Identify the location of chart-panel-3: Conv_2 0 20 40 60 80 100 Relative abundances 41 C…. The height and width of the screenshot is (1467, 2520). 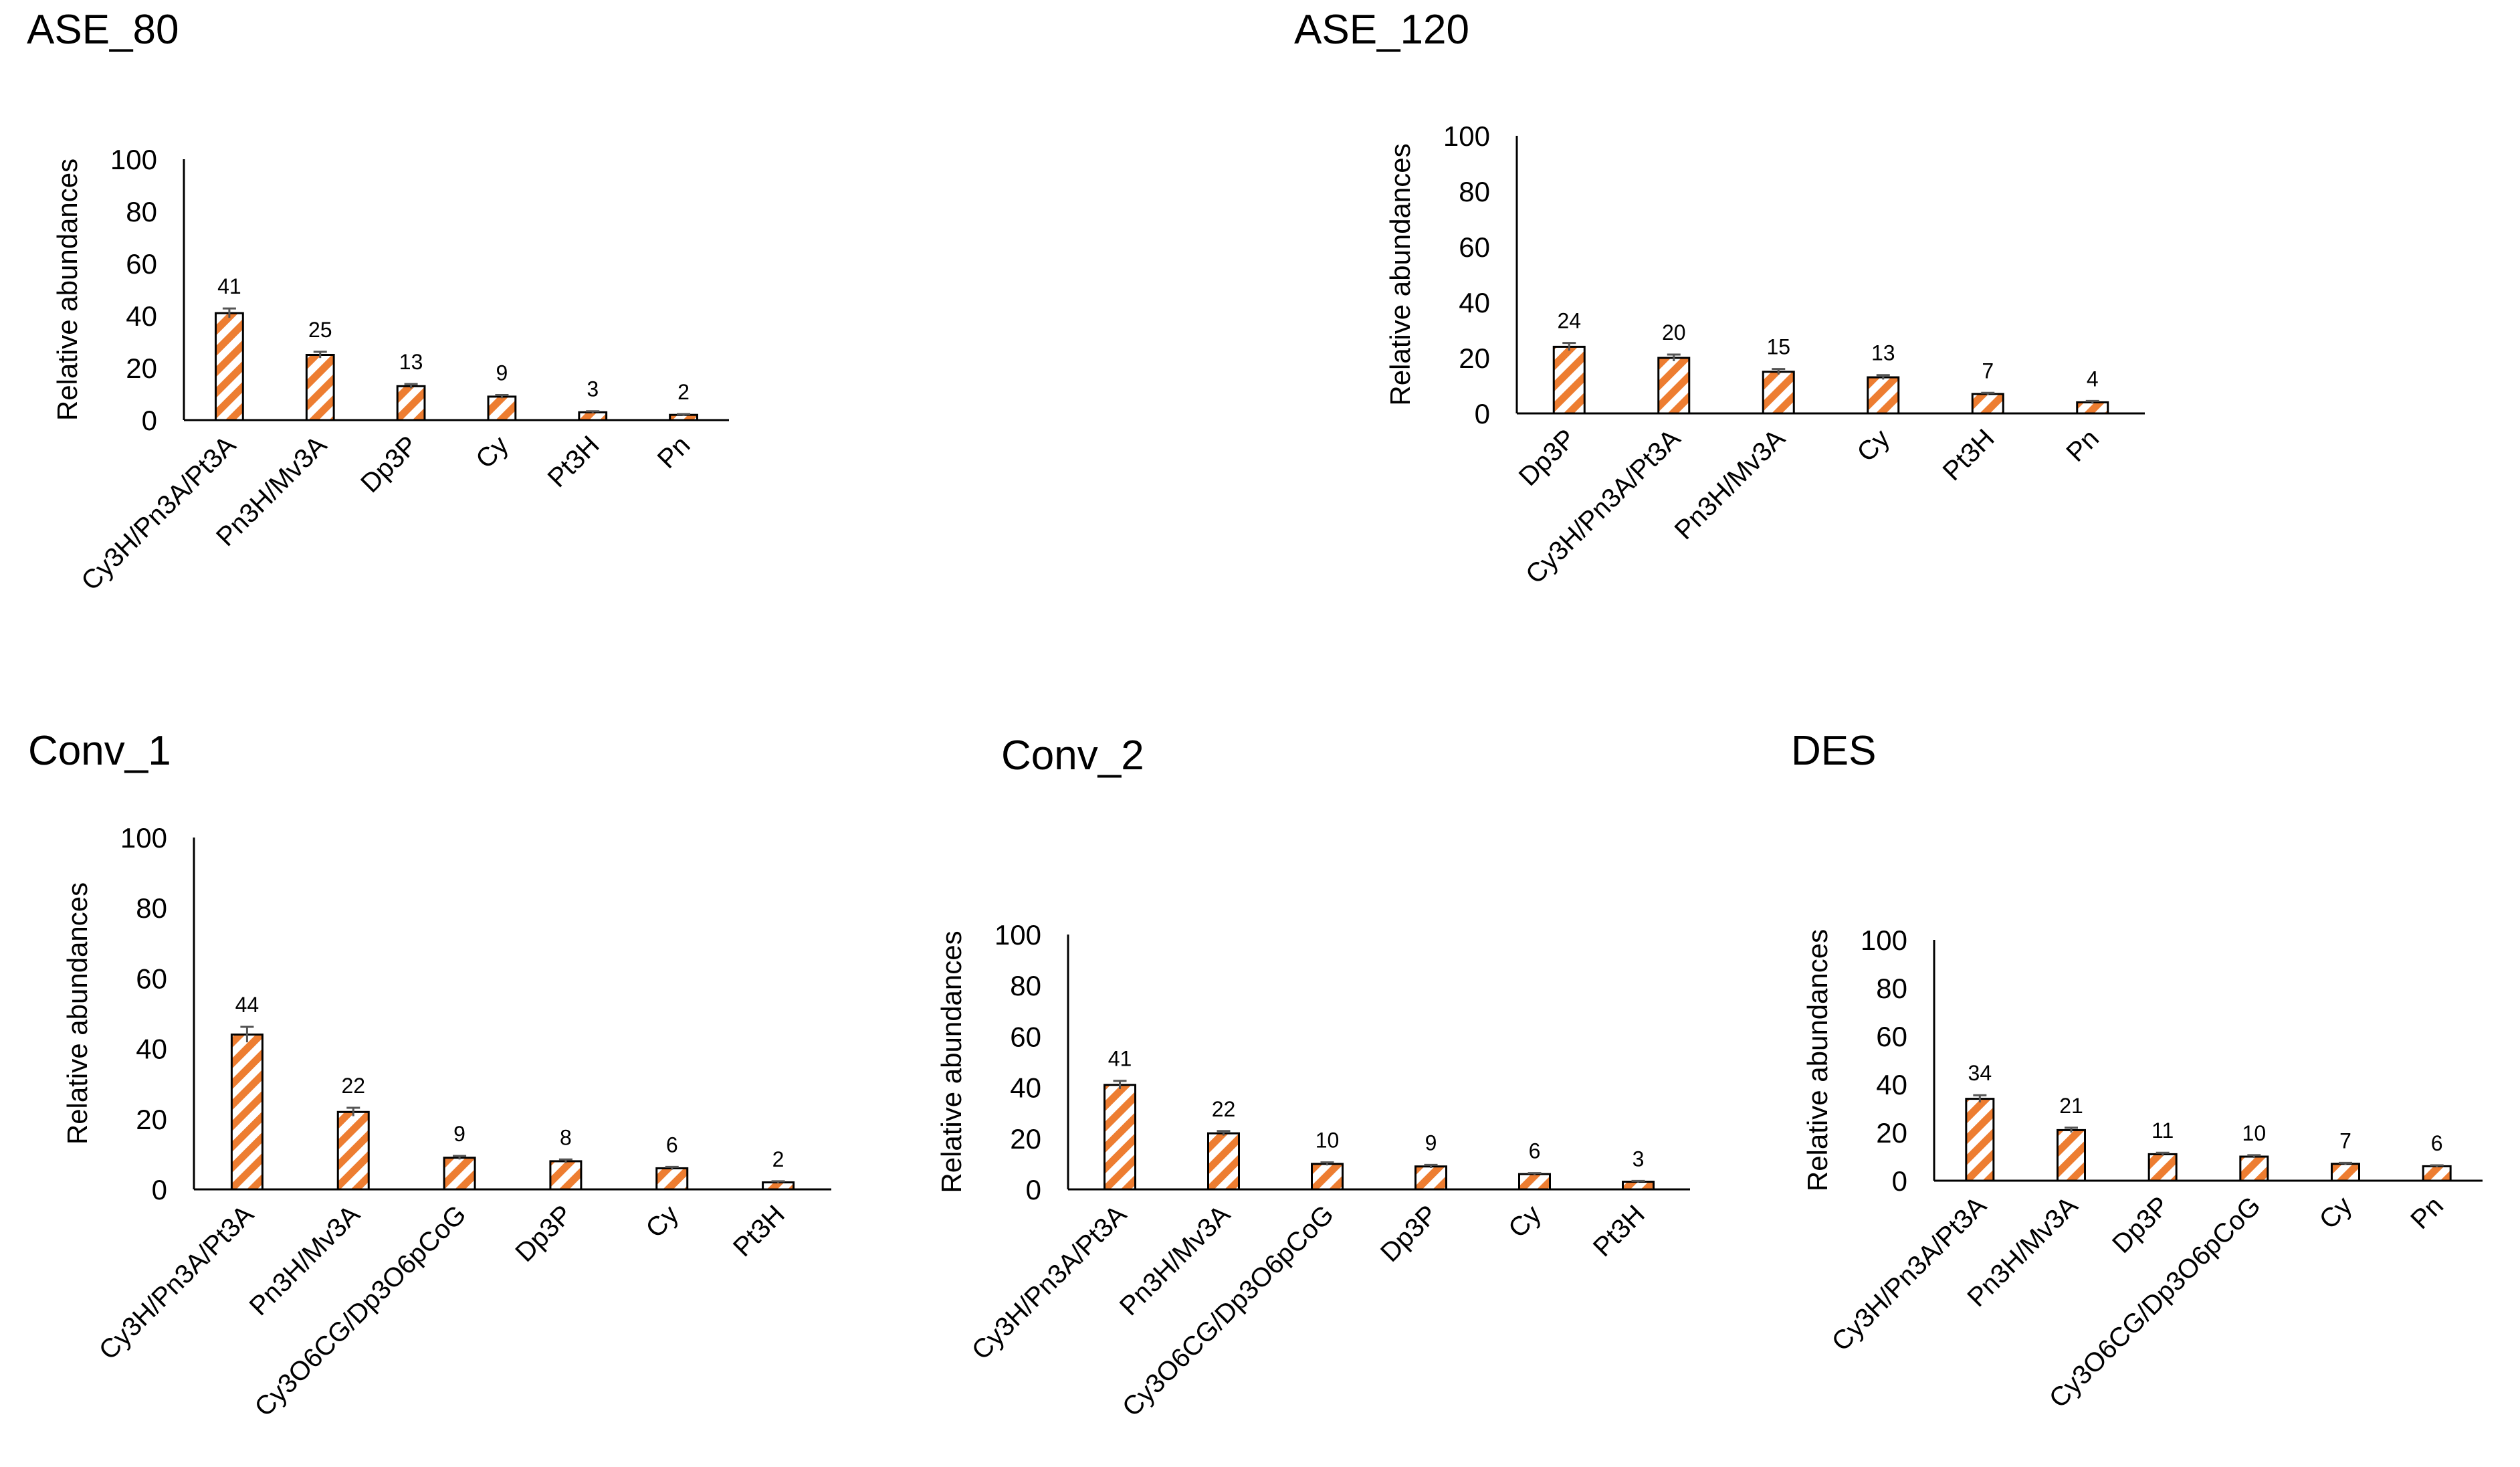
(1313, 1077).